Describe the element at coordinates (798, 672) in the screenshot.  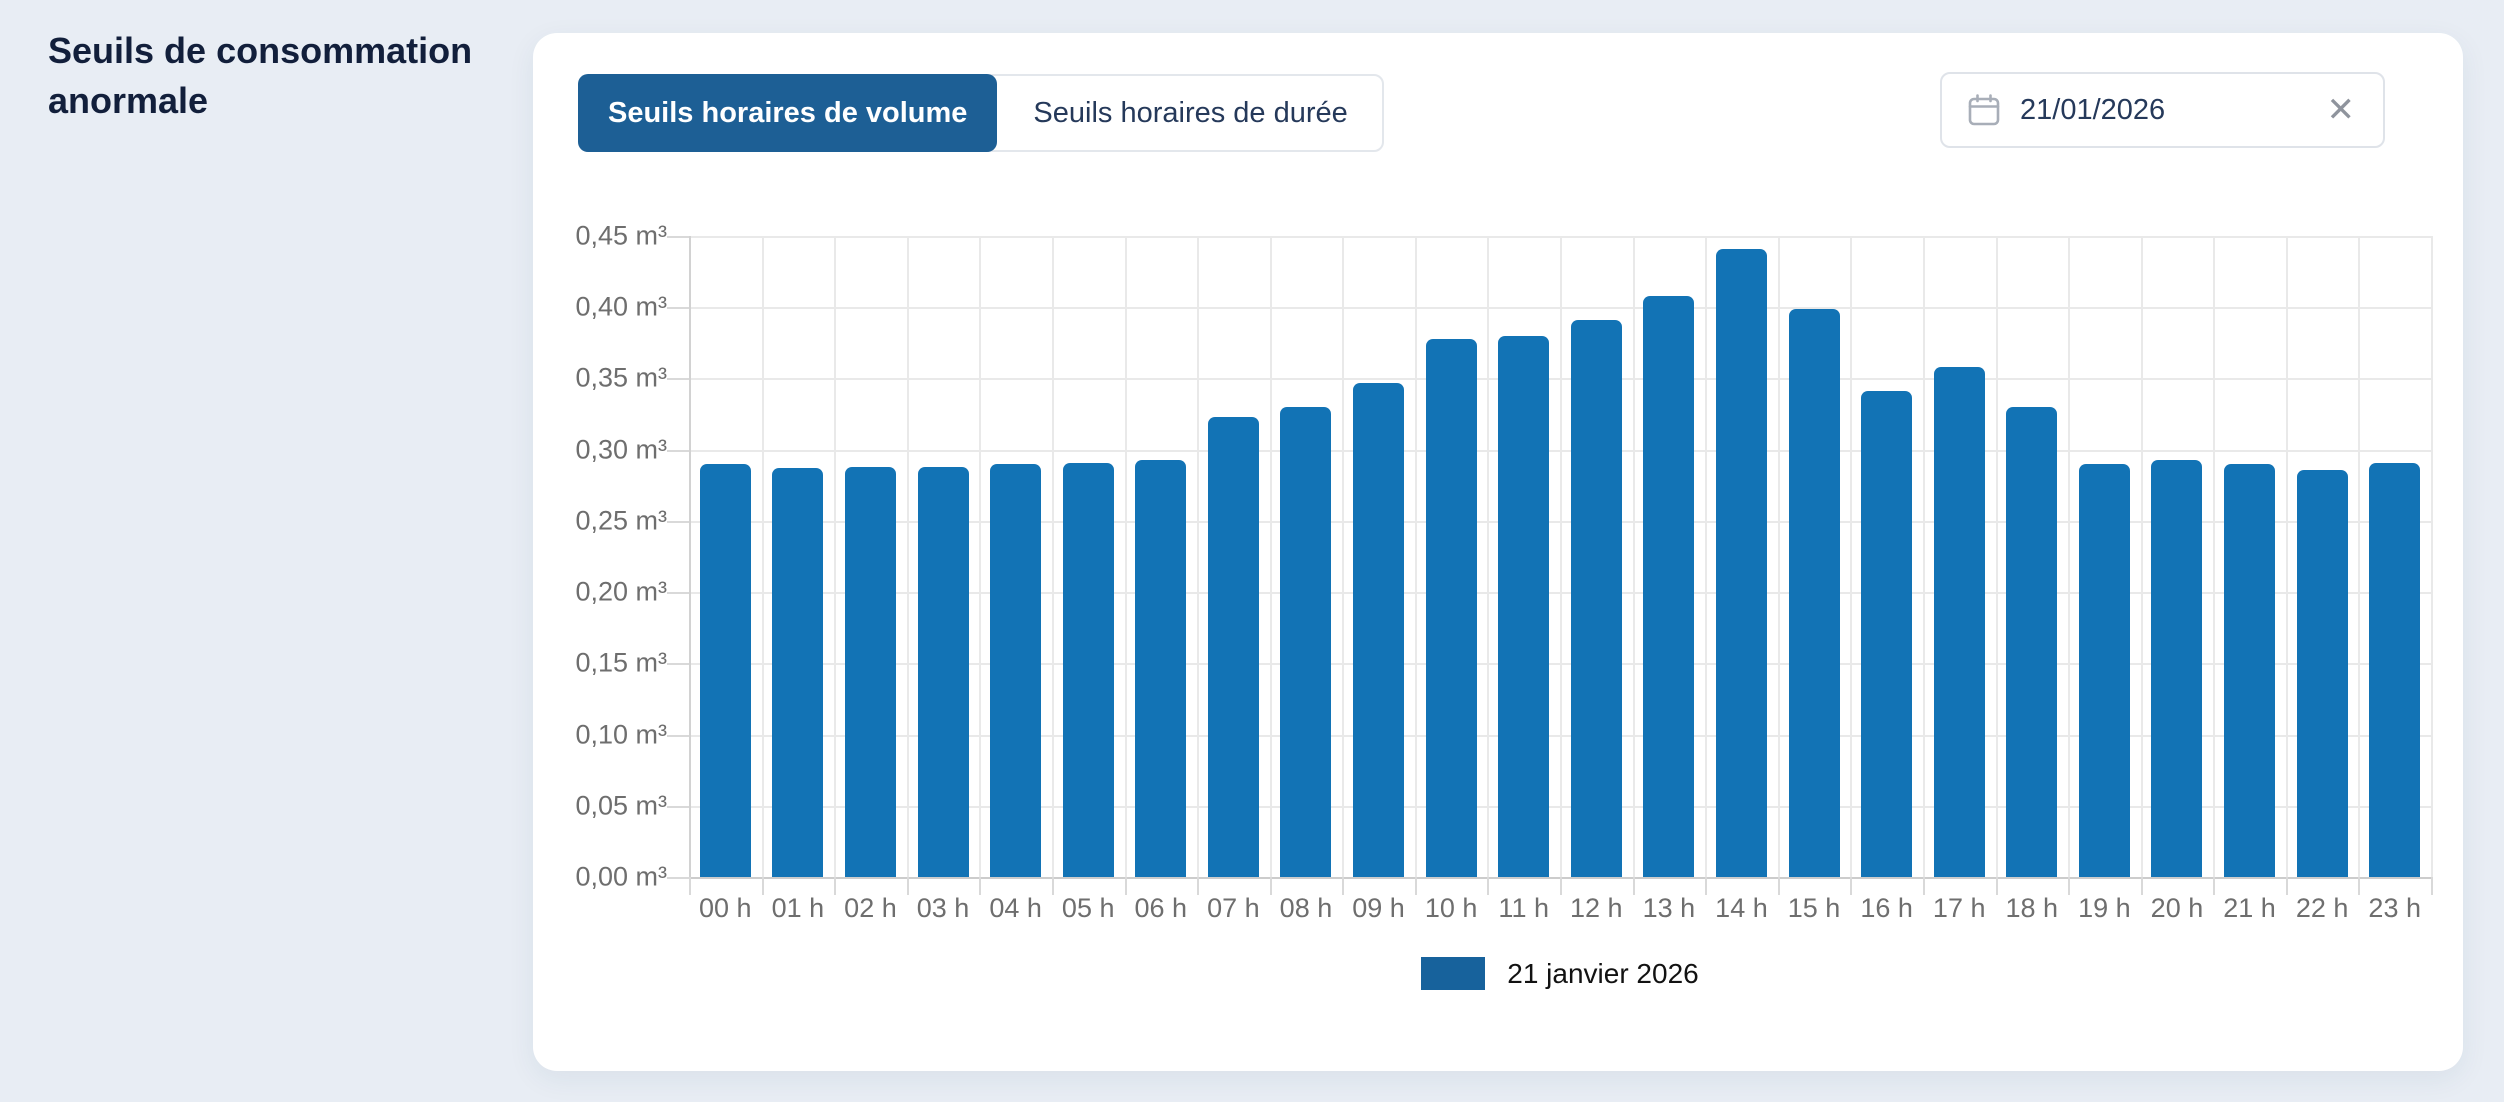
I see `bar-01h` at that location.